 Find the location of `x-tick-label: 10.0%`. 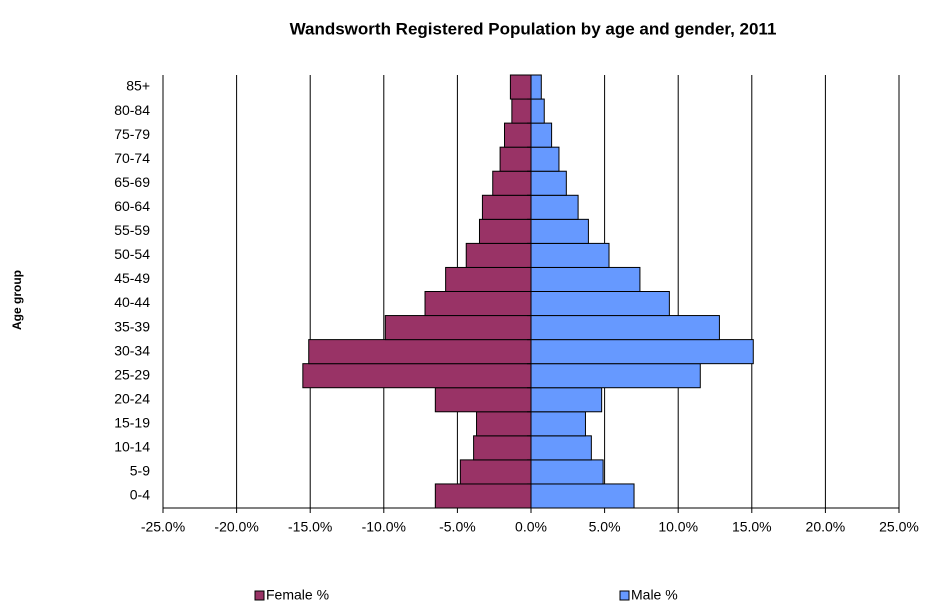

x-tick-label: 10.0% is located at coordinates (678, 527).